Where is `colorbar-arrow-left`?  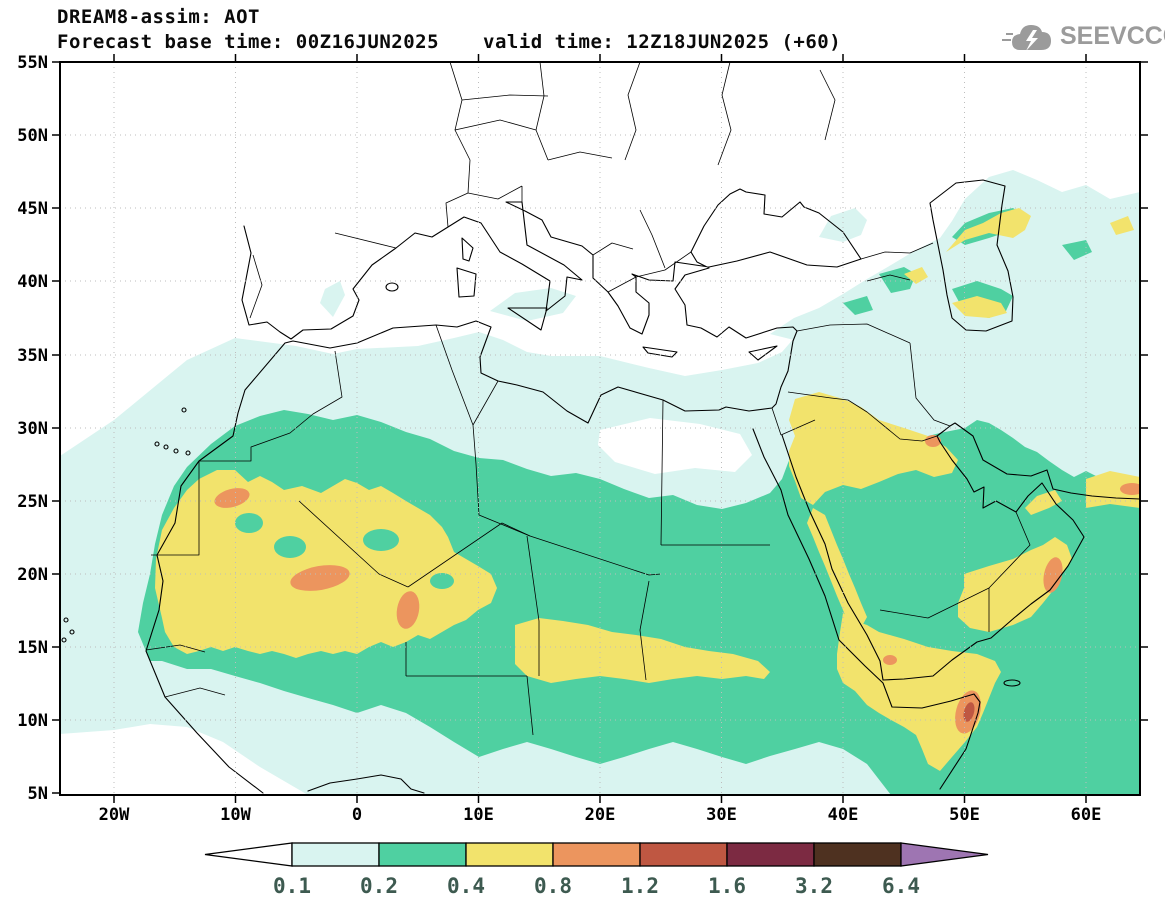
colorbar-arrow-left is located at coordinates (248, 854).